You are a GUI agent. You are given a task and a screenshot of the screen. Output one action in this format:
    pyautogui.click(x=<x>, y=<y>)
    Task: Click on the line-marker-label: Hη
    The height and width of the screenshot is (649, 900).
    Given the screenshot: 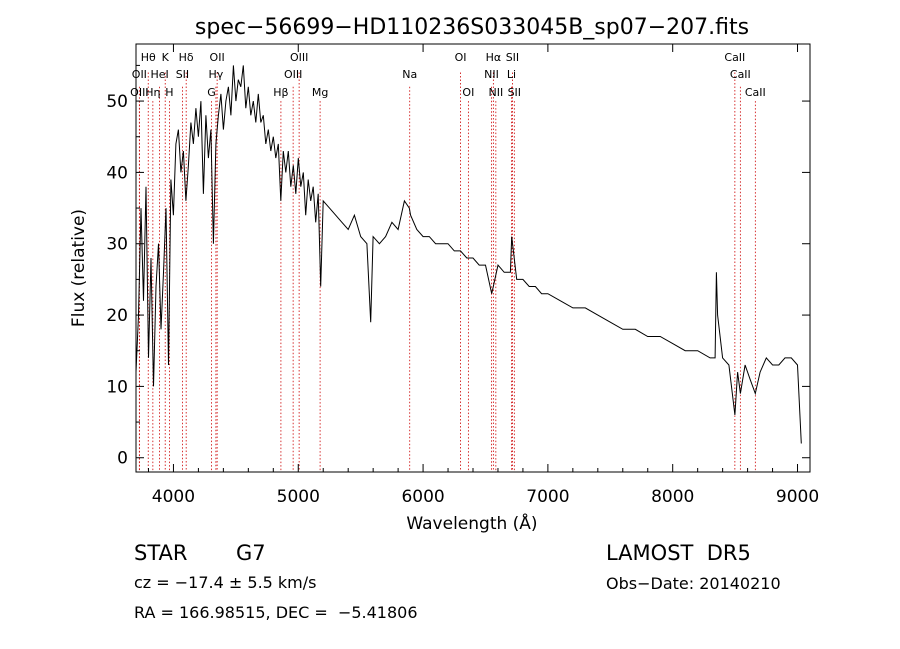 What is the action you would take?
    pyautogui.click(x=152, y=92)
    